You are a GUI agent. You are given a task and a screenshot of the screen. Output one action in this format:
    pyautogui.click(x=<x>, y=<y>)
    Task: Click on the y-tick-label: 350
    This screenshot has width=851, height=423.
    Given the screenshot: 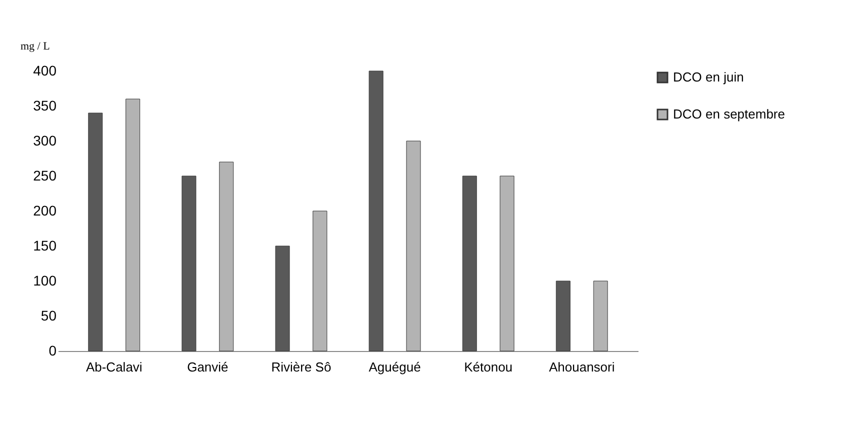 What is the action you would take?
    pyautogui.click(x=45, y=106)
    